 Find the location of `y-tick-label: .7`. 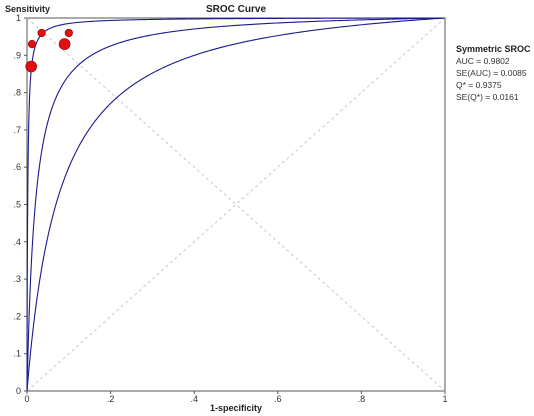

y-tick-label: .7 is located at coordinates (17, 130).